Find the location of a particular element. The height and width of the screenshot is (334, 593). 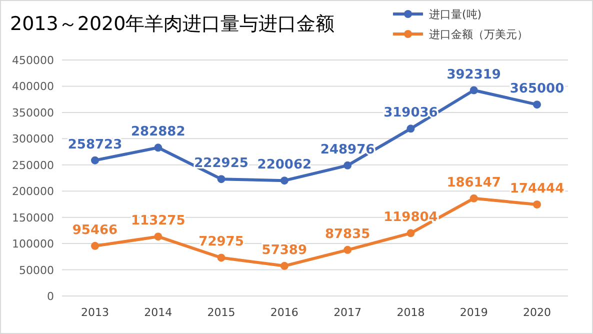

y-tick-label: 150000 is located at coordinates (33, 217).